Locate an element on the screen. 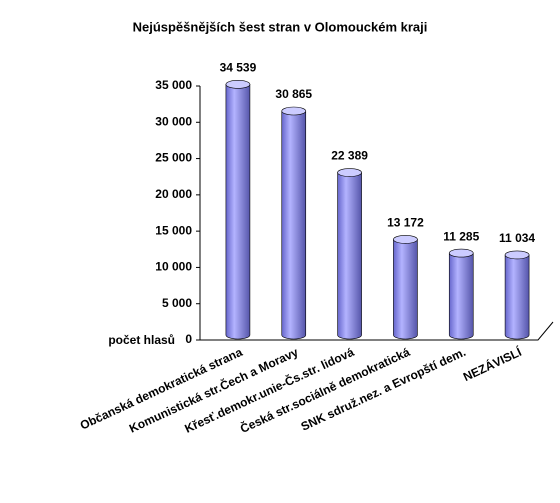 Image resolution: width=560 pixels, height=503 pixels. y-tick-label: 5 000 is located at coordinates (177, 303).